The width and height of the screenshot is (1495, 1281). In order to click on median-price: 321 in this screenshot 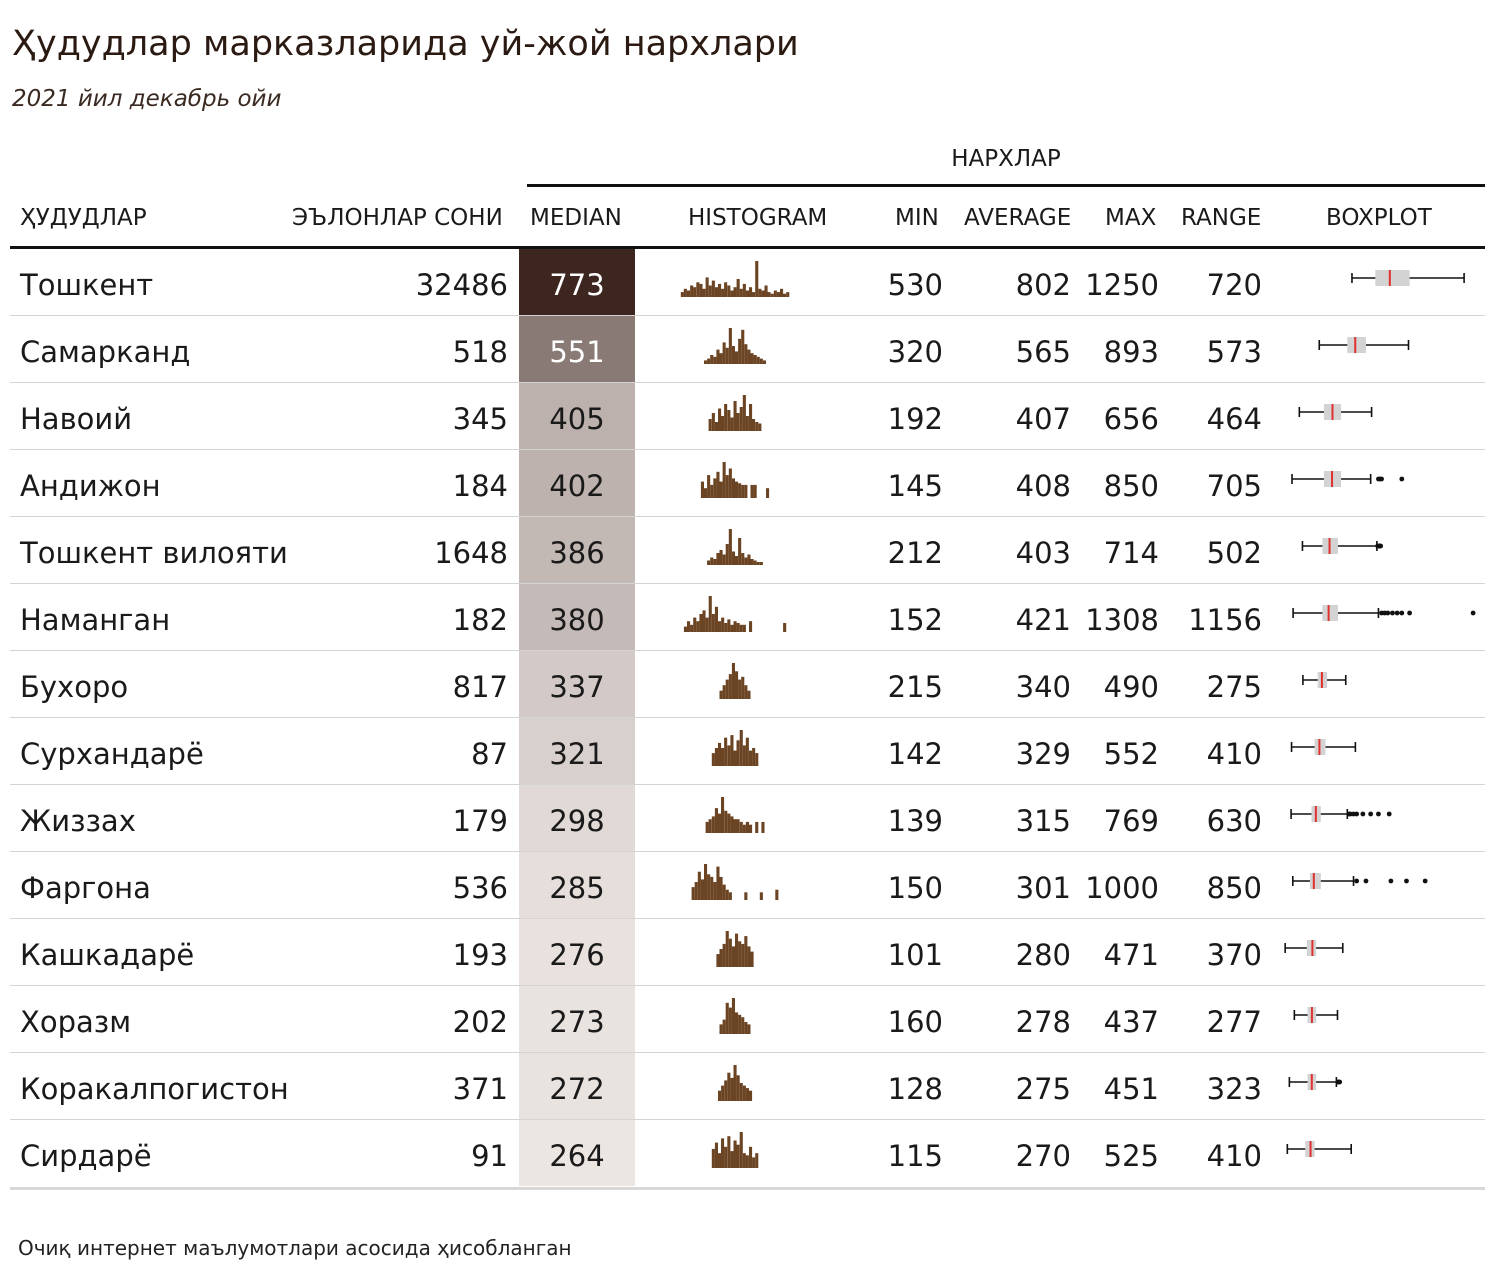, I will do `click(577, 751)`.